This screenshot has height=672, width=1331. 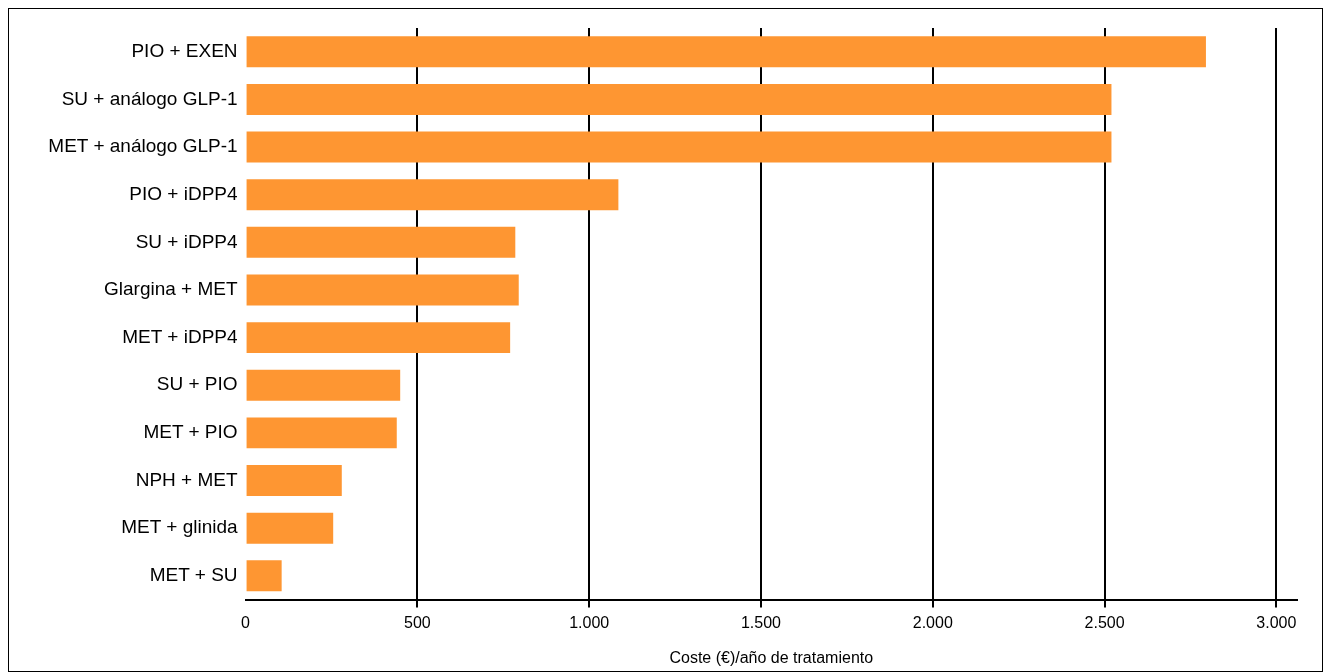 I want to click on y-tick-label: Glargina + MET, so click(x=171, y=289).